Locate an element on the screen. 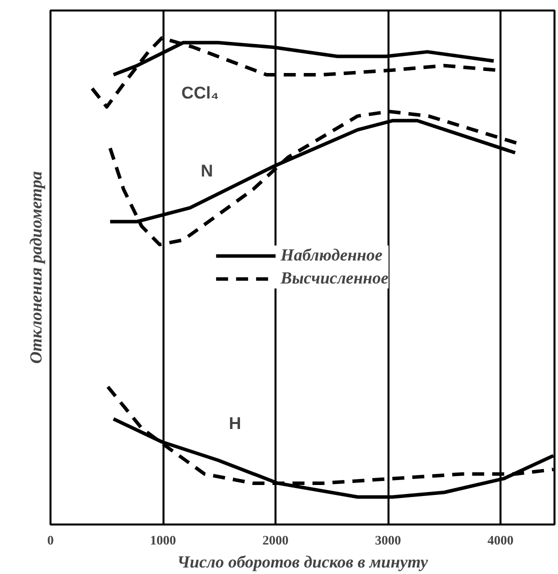 This screenshot has width=558, height=574. x-tick-label: 4000 is located at coordinates (501, 540).